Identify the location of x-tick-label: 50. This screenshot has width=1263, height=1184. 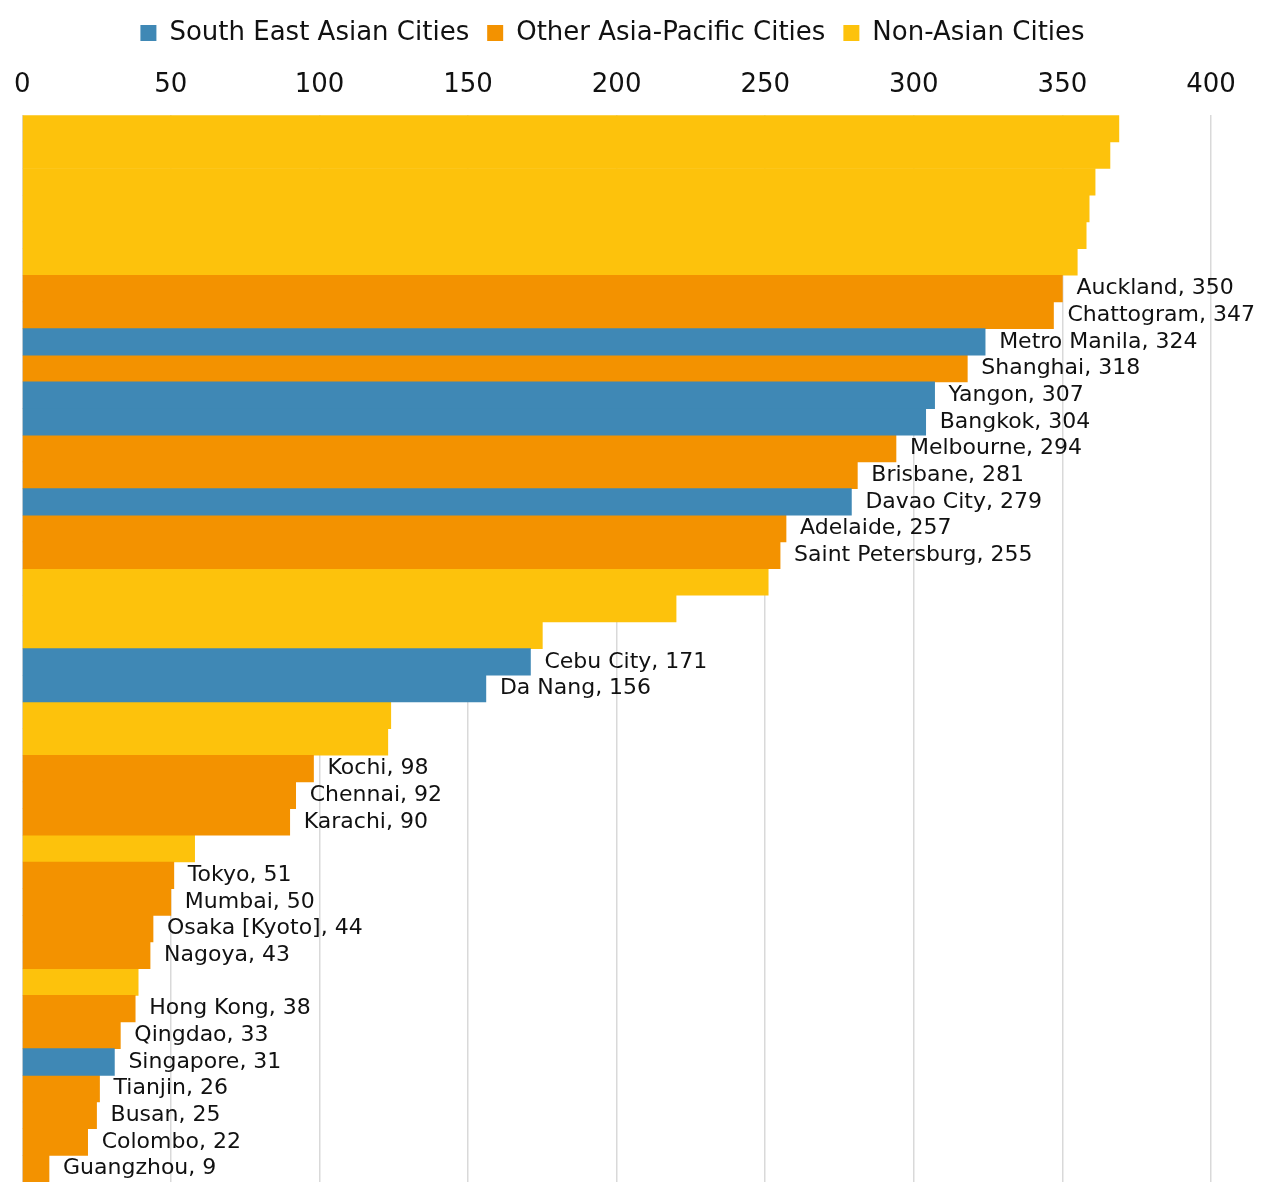
(171, 83).